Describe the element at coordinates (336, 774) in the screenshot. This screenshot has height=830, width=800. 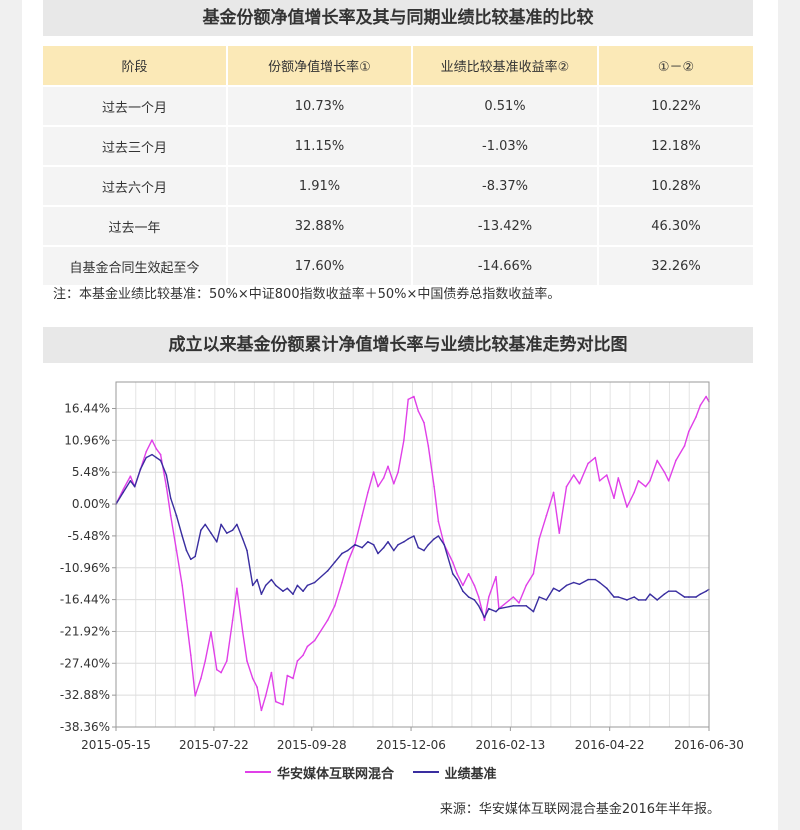
I see `legend-label-fund: 华安媒体互联网混合` at that location.